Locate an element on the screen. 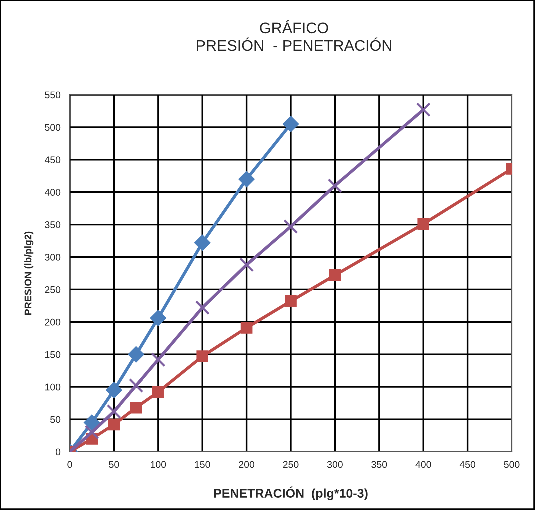  y-tick-label: 500 is located at coordinates (53, 128).